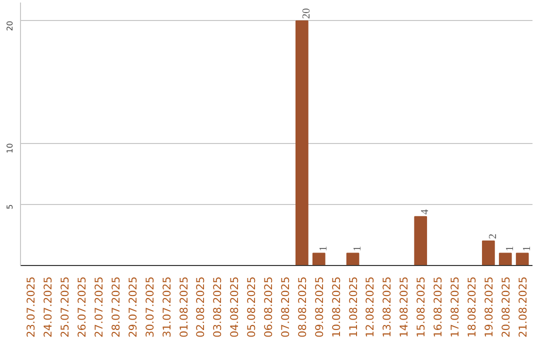 This screenshot has width=540, height=340. I want to click on x-tick-label: 20.08.2025, so click(505, 307).